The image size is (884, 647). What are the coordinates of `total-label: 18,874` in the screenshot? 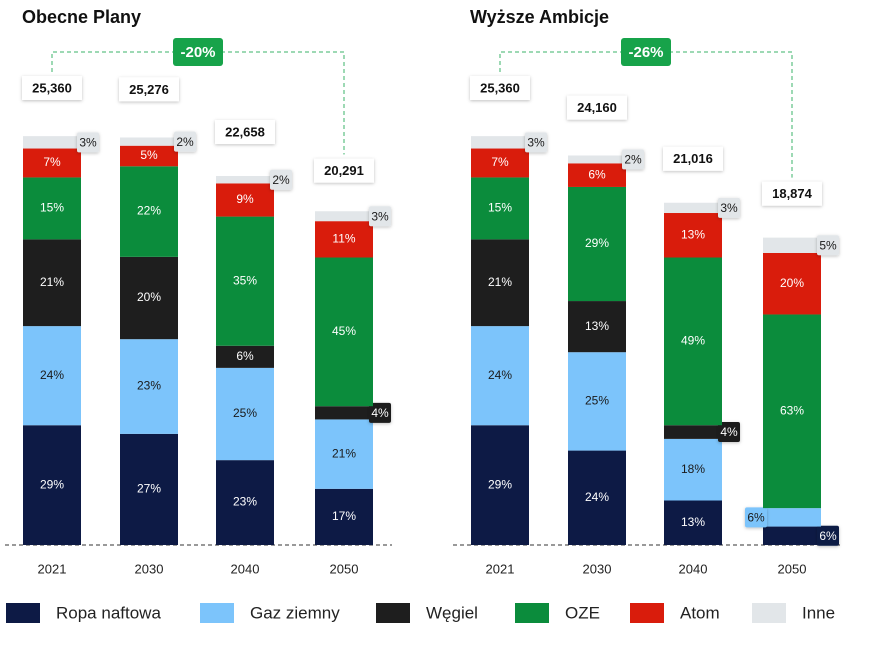 It's located at (792, 193).